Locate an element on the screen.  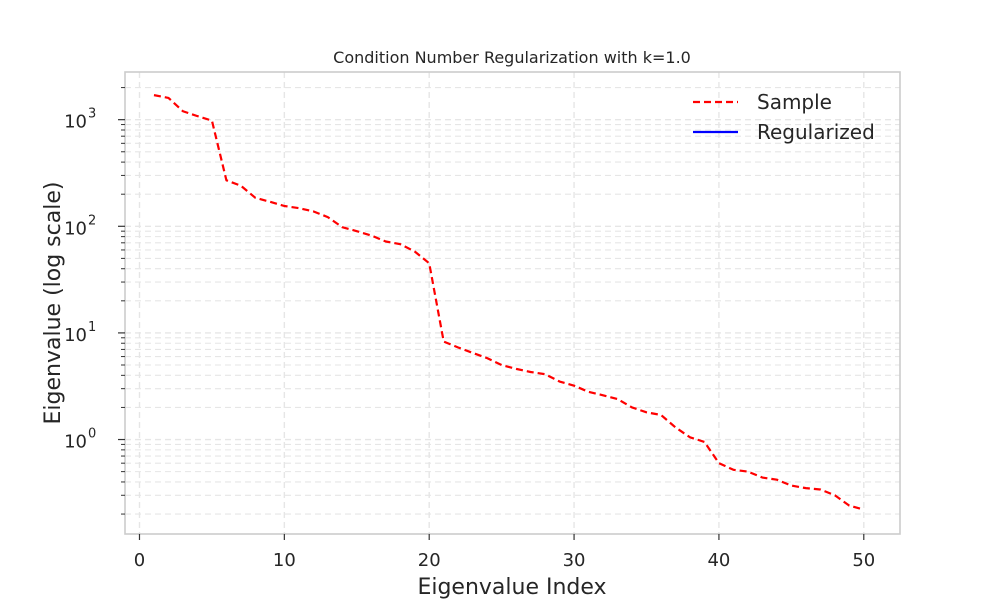
legend-sample-label: Sample is located at coordinates (794, 102).